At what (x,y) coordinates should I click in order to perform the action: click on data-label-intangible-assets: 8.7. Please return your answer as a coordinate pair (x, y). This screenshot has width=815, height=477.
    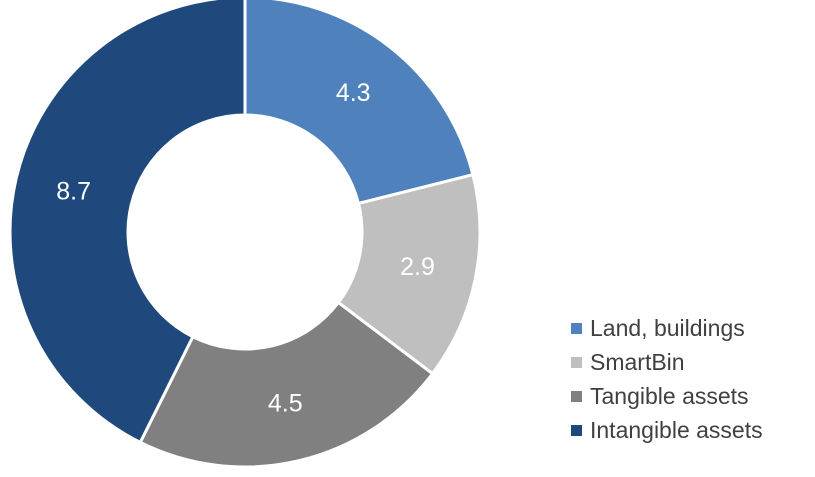
    Looking at the image, I should click on (73, 192).